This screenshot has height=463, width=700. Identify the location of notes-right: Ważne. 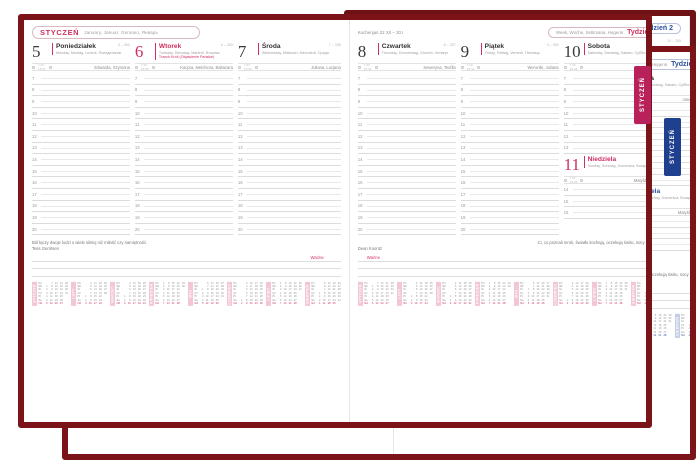
(501, 265).